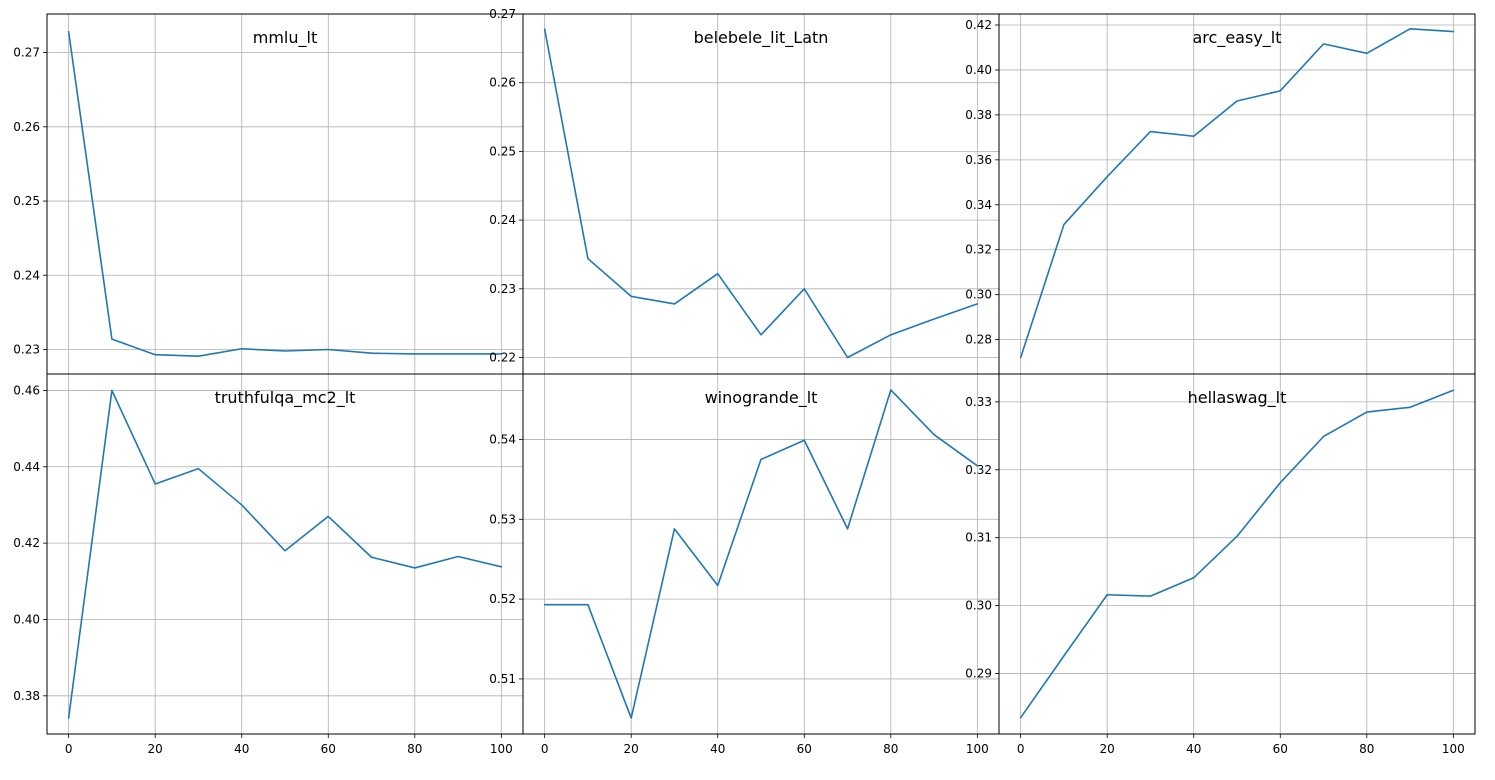  What do you see at coordinates (978, 674) in the screenshot?
I see `y-tick-label: 0.29` at bounding box center [978, 674].